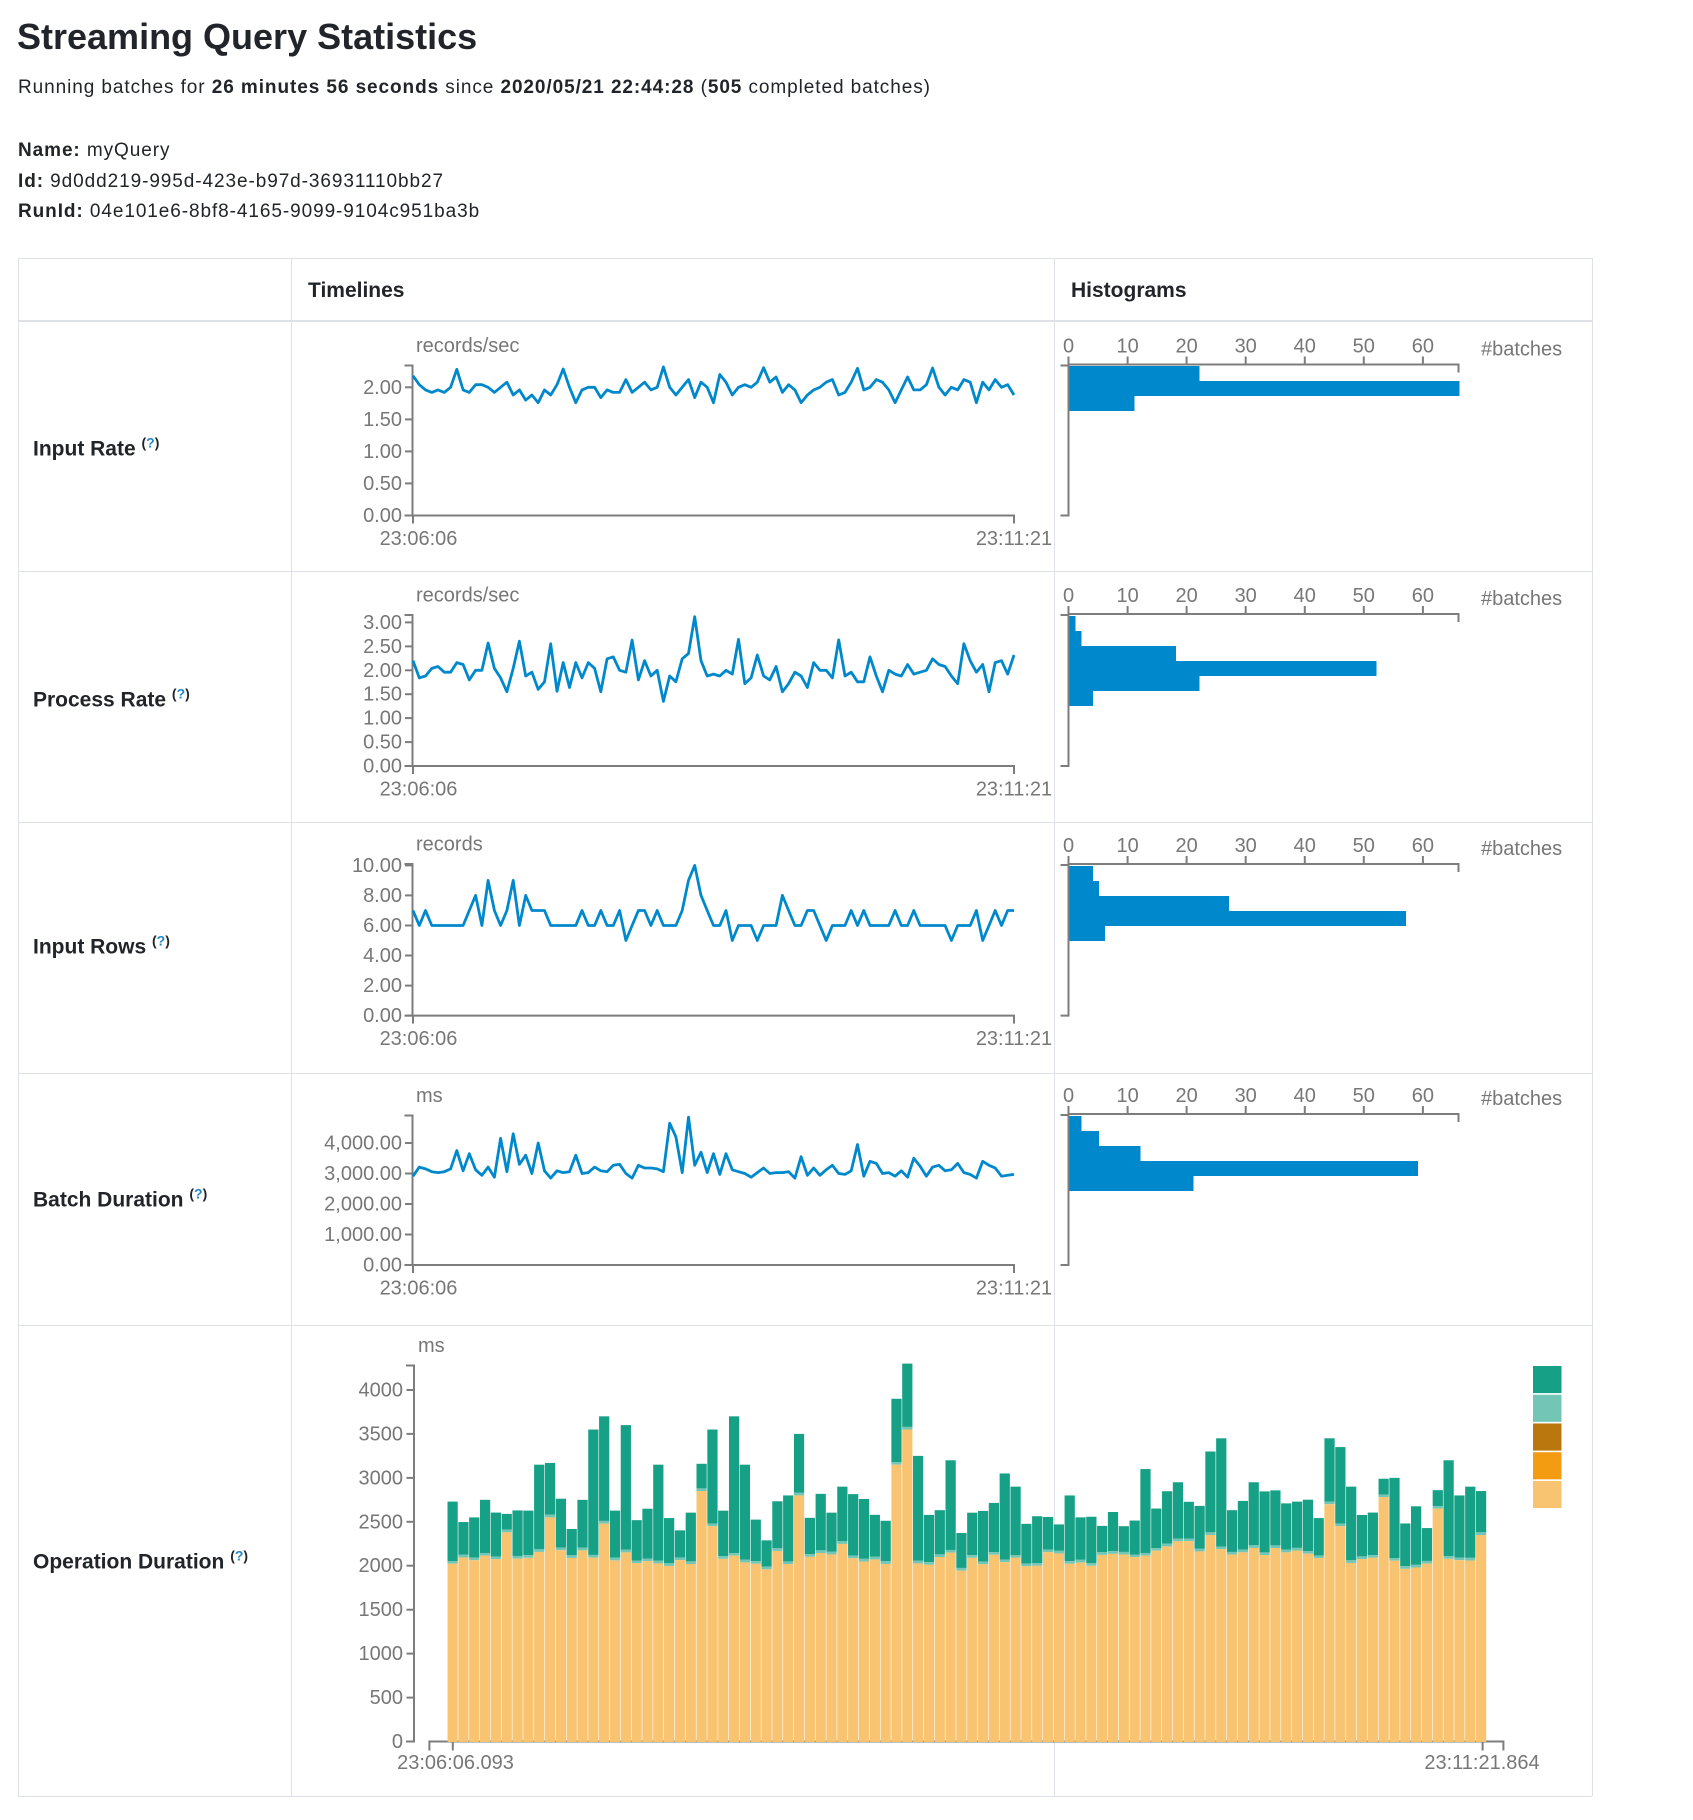  Describe the element at coordinates (381, 1522) in the screenshot. I see `svg-text: 2500` at that location.